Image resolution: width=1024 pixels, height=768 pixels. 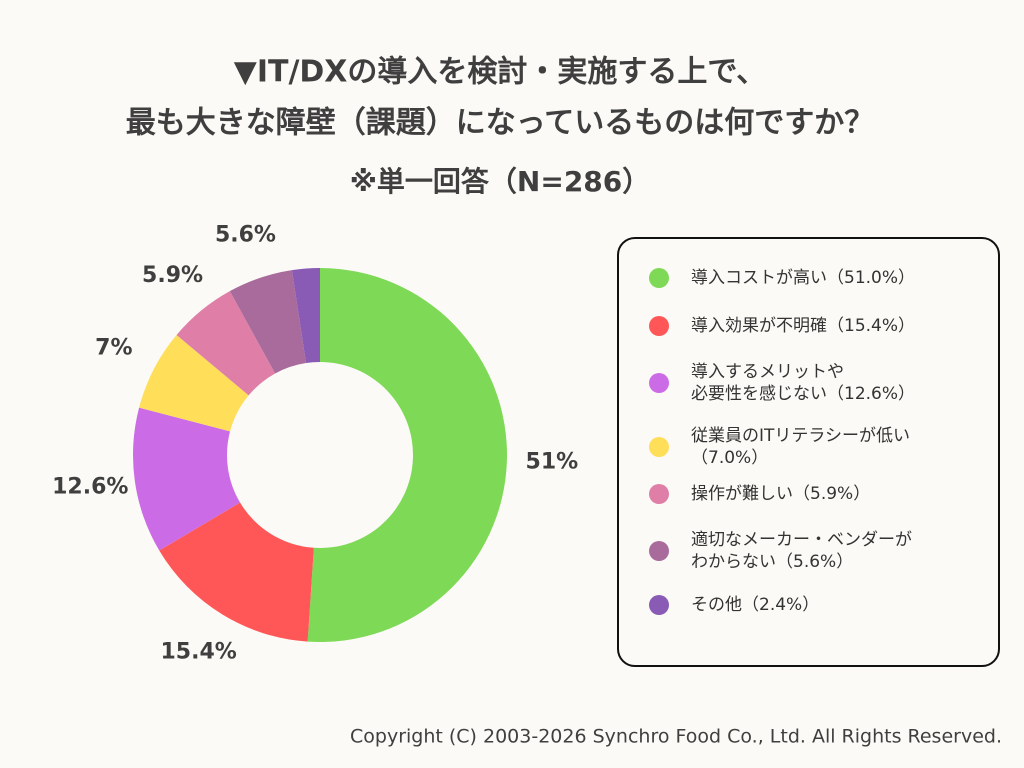 I want to click on chart-subtitle: ※単一回答（N=286）, so click(x=500, y=181).